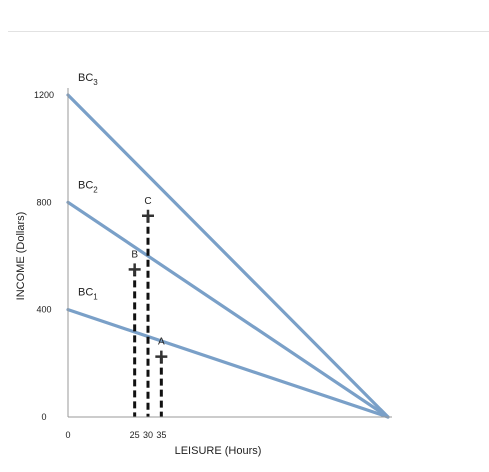 This screenshot has height=472, width=489. Describe the element at coordinates (67, 435) in the screenshot. I see `x-tick-label: 0` at that location.